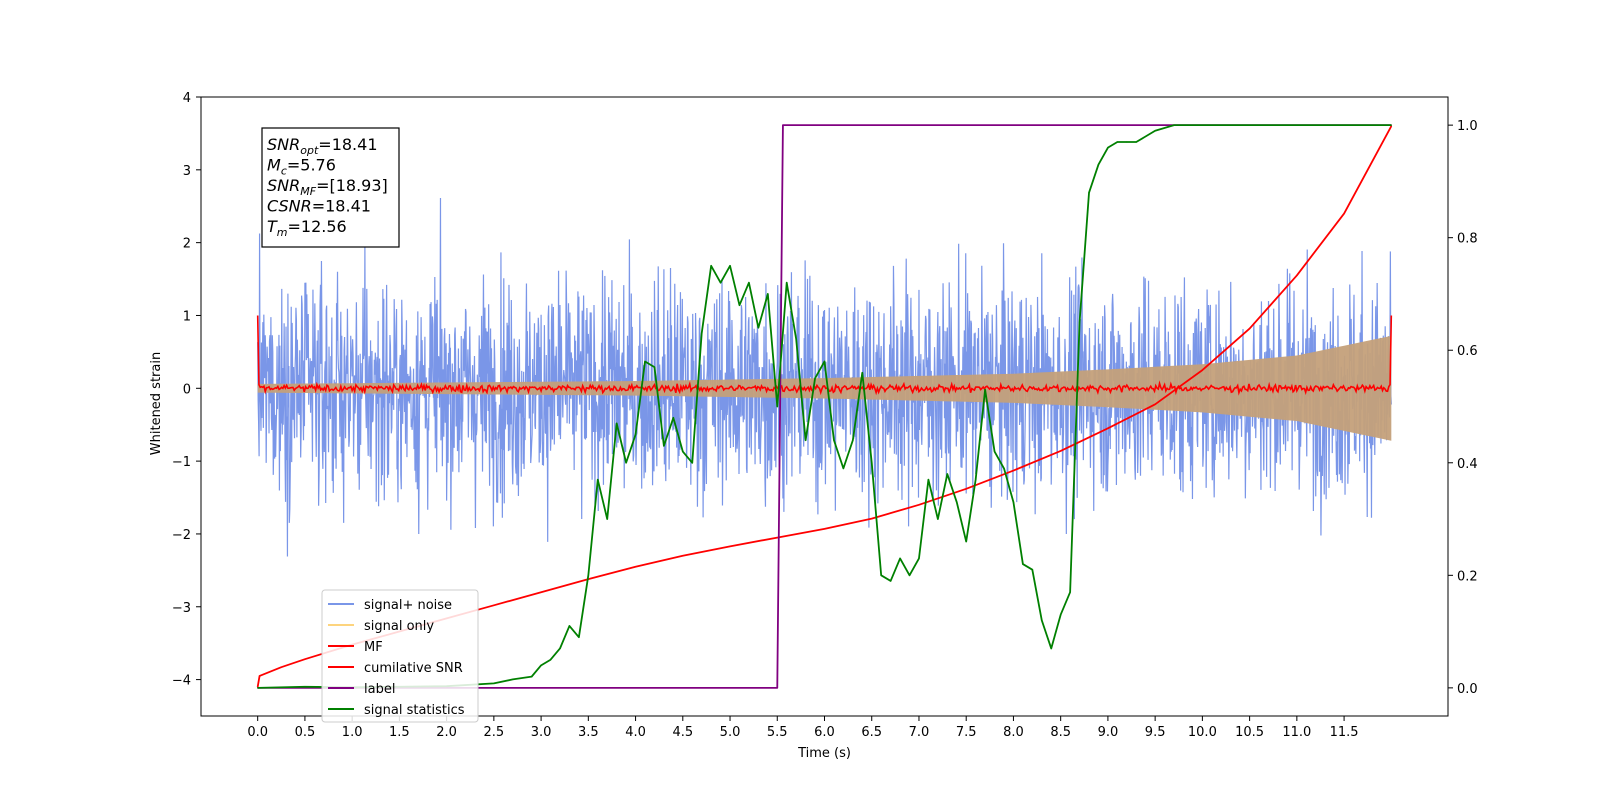 The image size is (1600, 804). I want to click on annotation-line: Mc=5.76, so click(301, 167).